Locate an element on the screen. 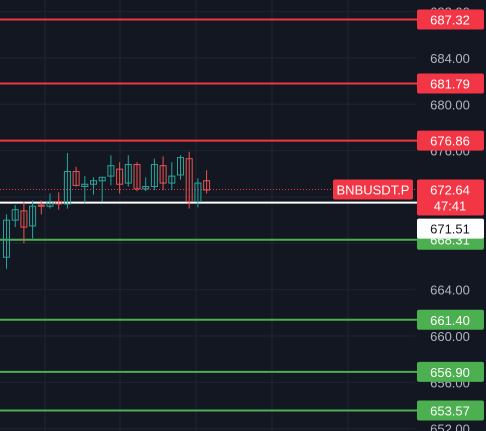 This screenshot has height=431, width=486. axis-tick-label: 680.00 is located at coordinates (450, 104).